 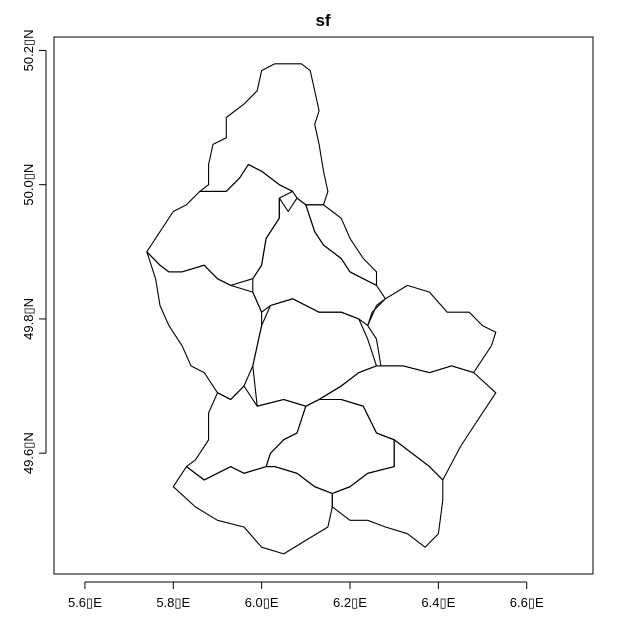 I want to click on x-tick-label: 6.0▯E, so click(x=262, y=602).